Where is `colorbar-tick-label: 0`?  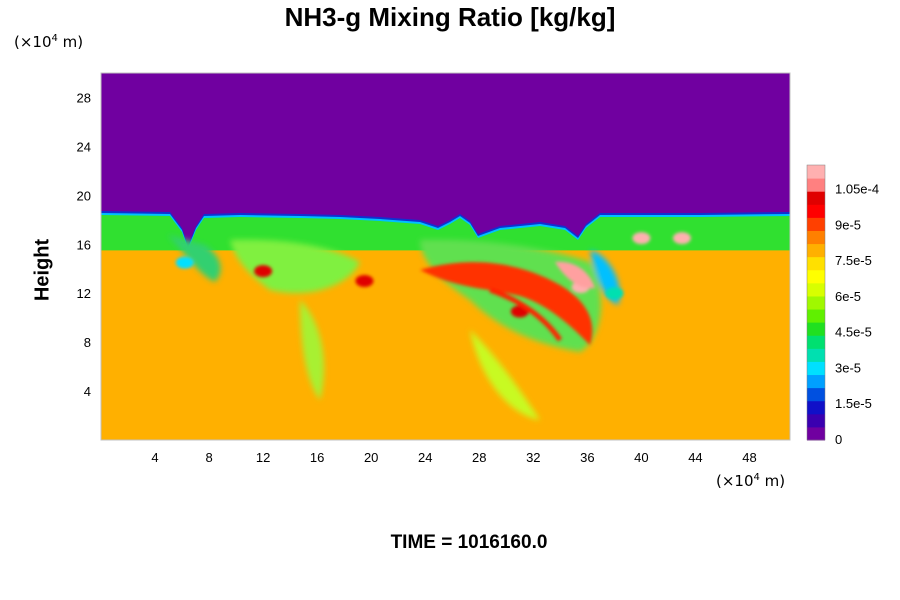
colorbar-tick-label: 0 is located at coordinates (838, 439).